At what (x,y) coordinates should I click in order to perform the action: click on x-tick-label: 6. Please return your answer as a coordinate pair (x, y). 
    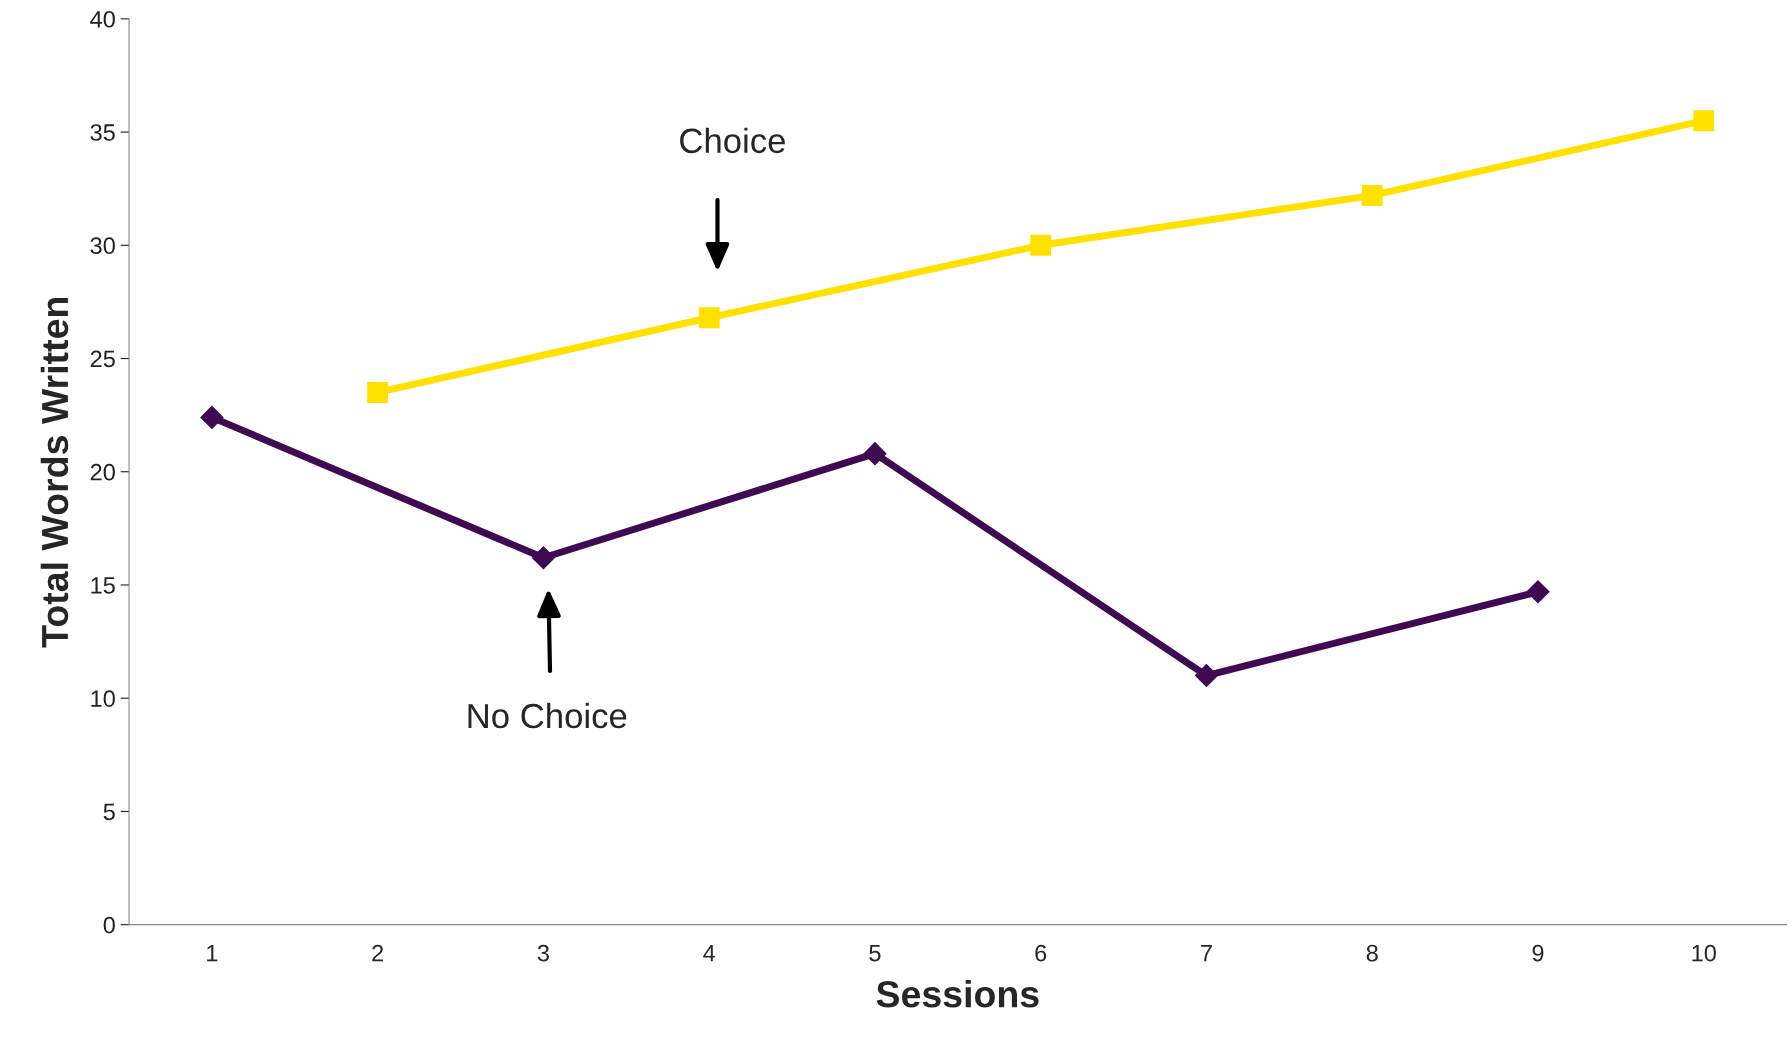
    Looking at the image, I should click on (1041, 953).